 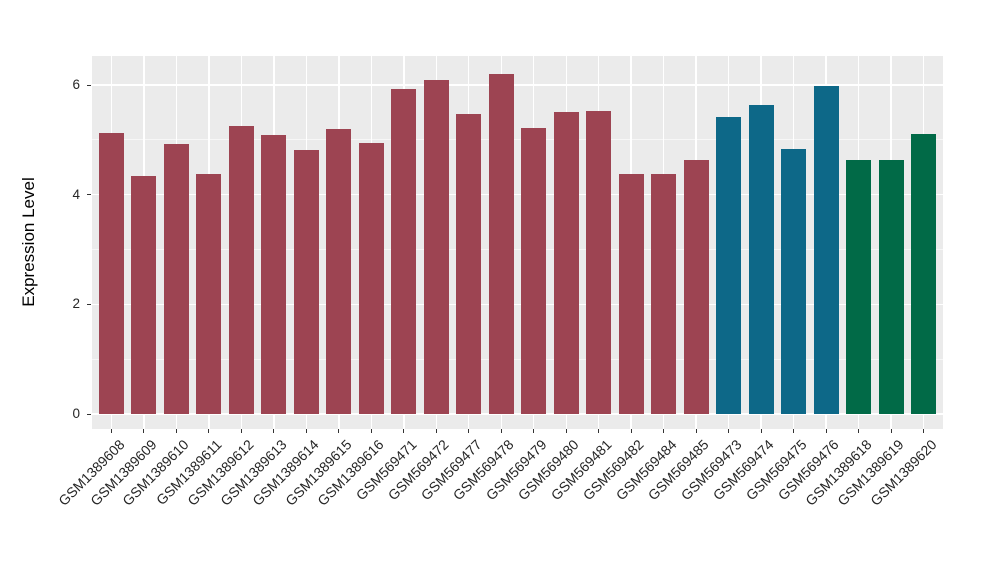 What do you see at coordinates (76, 304) in the screenshot?
I see `y-tick-label: 2` at bounding box center [76, 304].